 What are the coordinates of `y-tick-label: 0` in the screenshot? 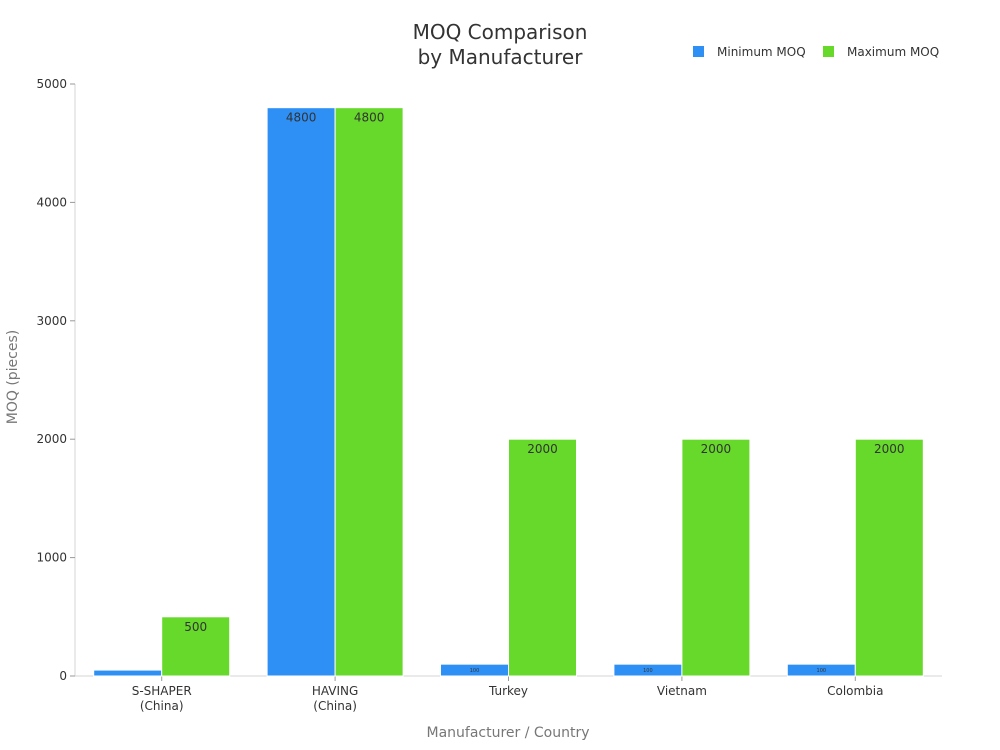 It's located at (63, 676).